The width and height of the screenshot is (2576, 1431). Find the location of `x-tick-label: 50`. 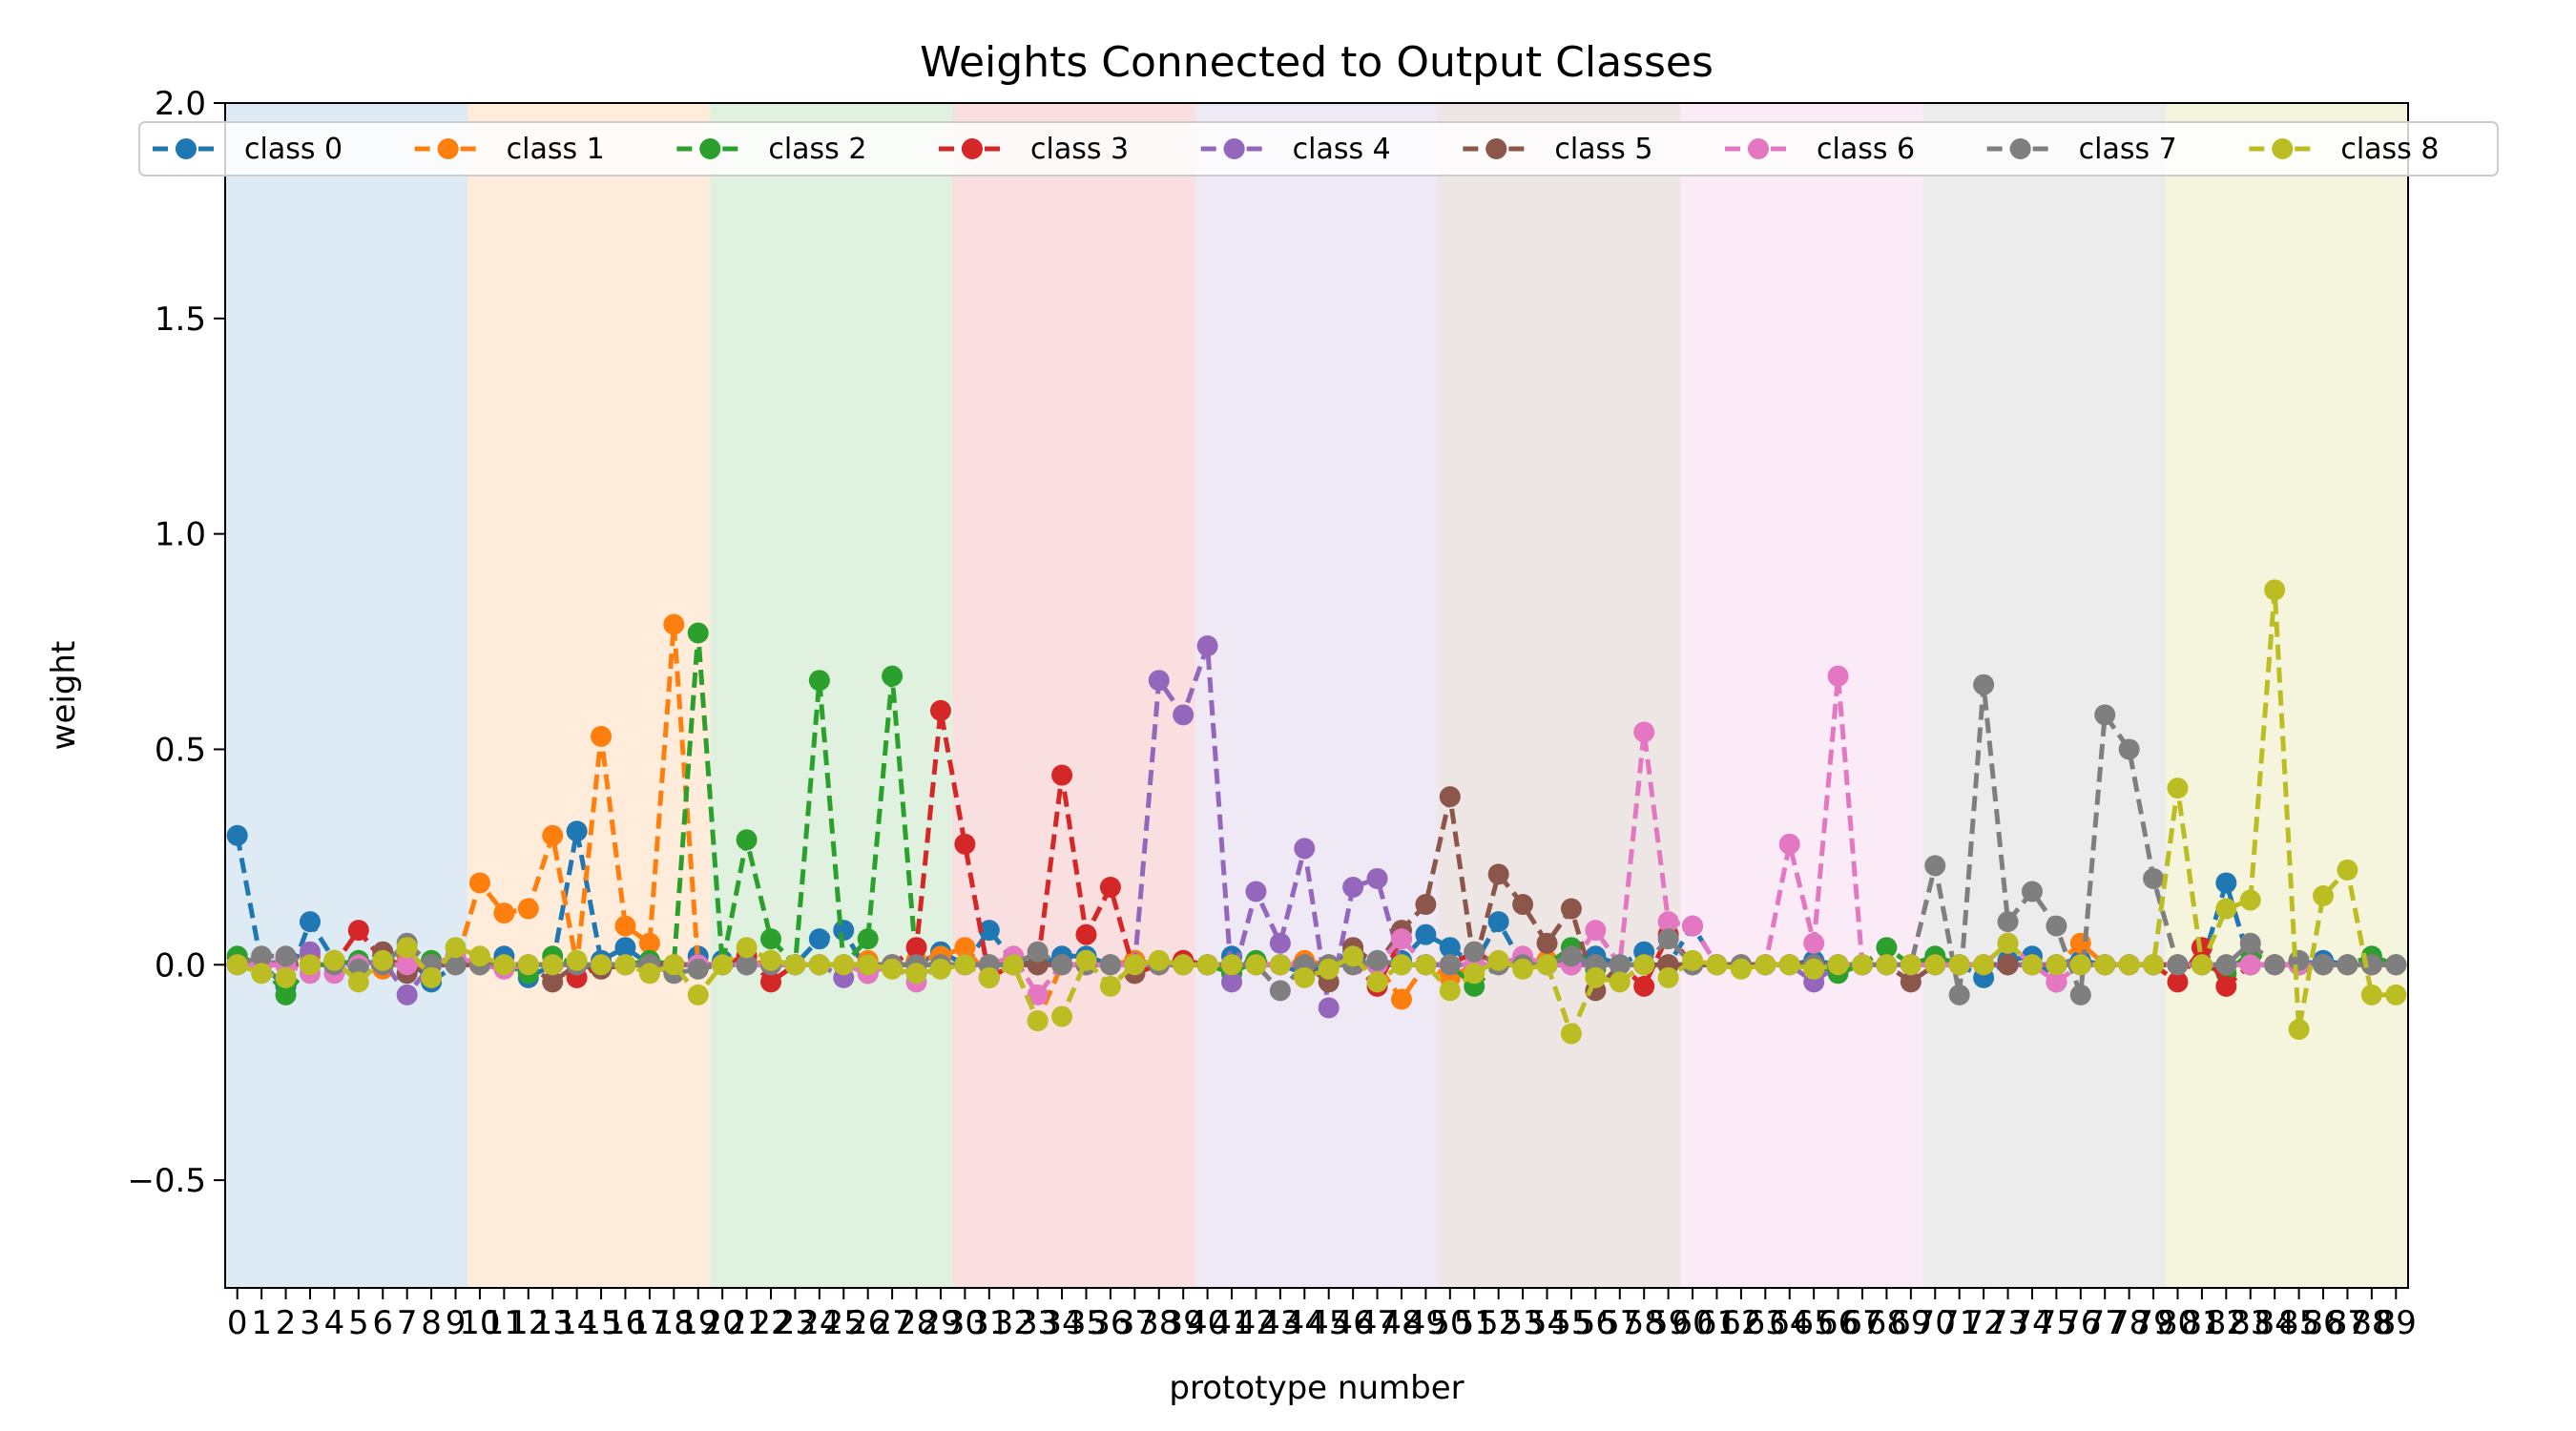

x-tick-label: 50 is located at coordinates (1449, 1323).